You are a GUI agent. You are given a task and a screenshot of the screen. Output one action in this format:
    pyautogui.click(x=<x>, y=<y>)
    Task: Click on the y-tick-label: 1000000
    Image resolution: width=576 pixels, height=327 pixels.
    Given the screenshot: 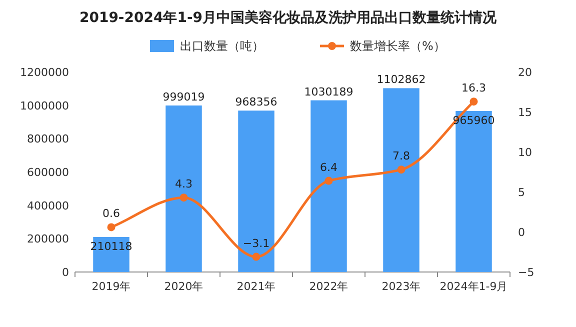 What is the action you would take?
    pyautogui.click(x=44, y=105)
    